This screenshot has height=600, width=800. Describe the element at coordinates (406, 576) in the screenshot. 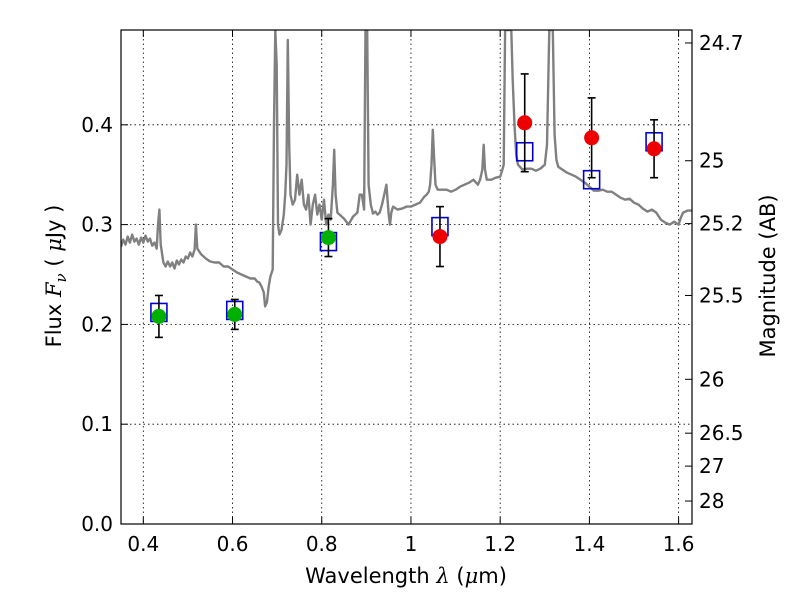

I see `x-axis-title: Wavelength λ (μm)` at that location.